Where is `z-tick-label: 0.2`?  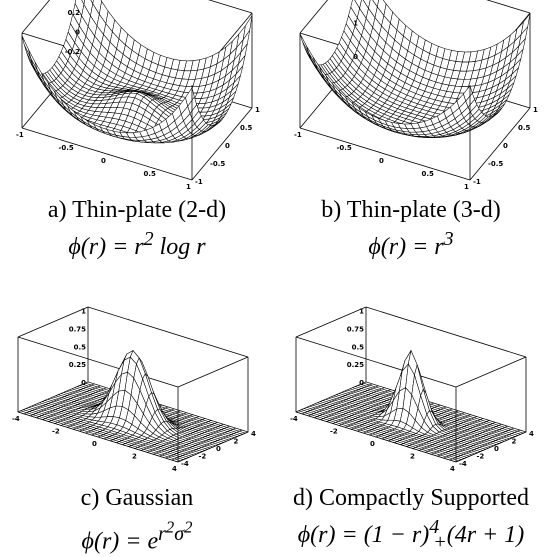 z-tick-label: 0.2 is located at coordinates (74, 13).